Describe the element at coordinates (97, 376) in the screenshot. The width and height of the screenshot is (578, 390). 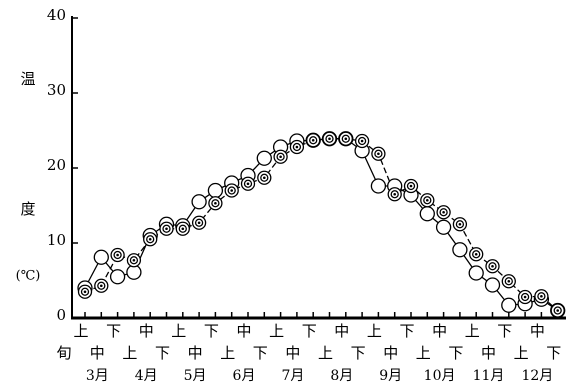
I see `month-label: 3月` at that location.